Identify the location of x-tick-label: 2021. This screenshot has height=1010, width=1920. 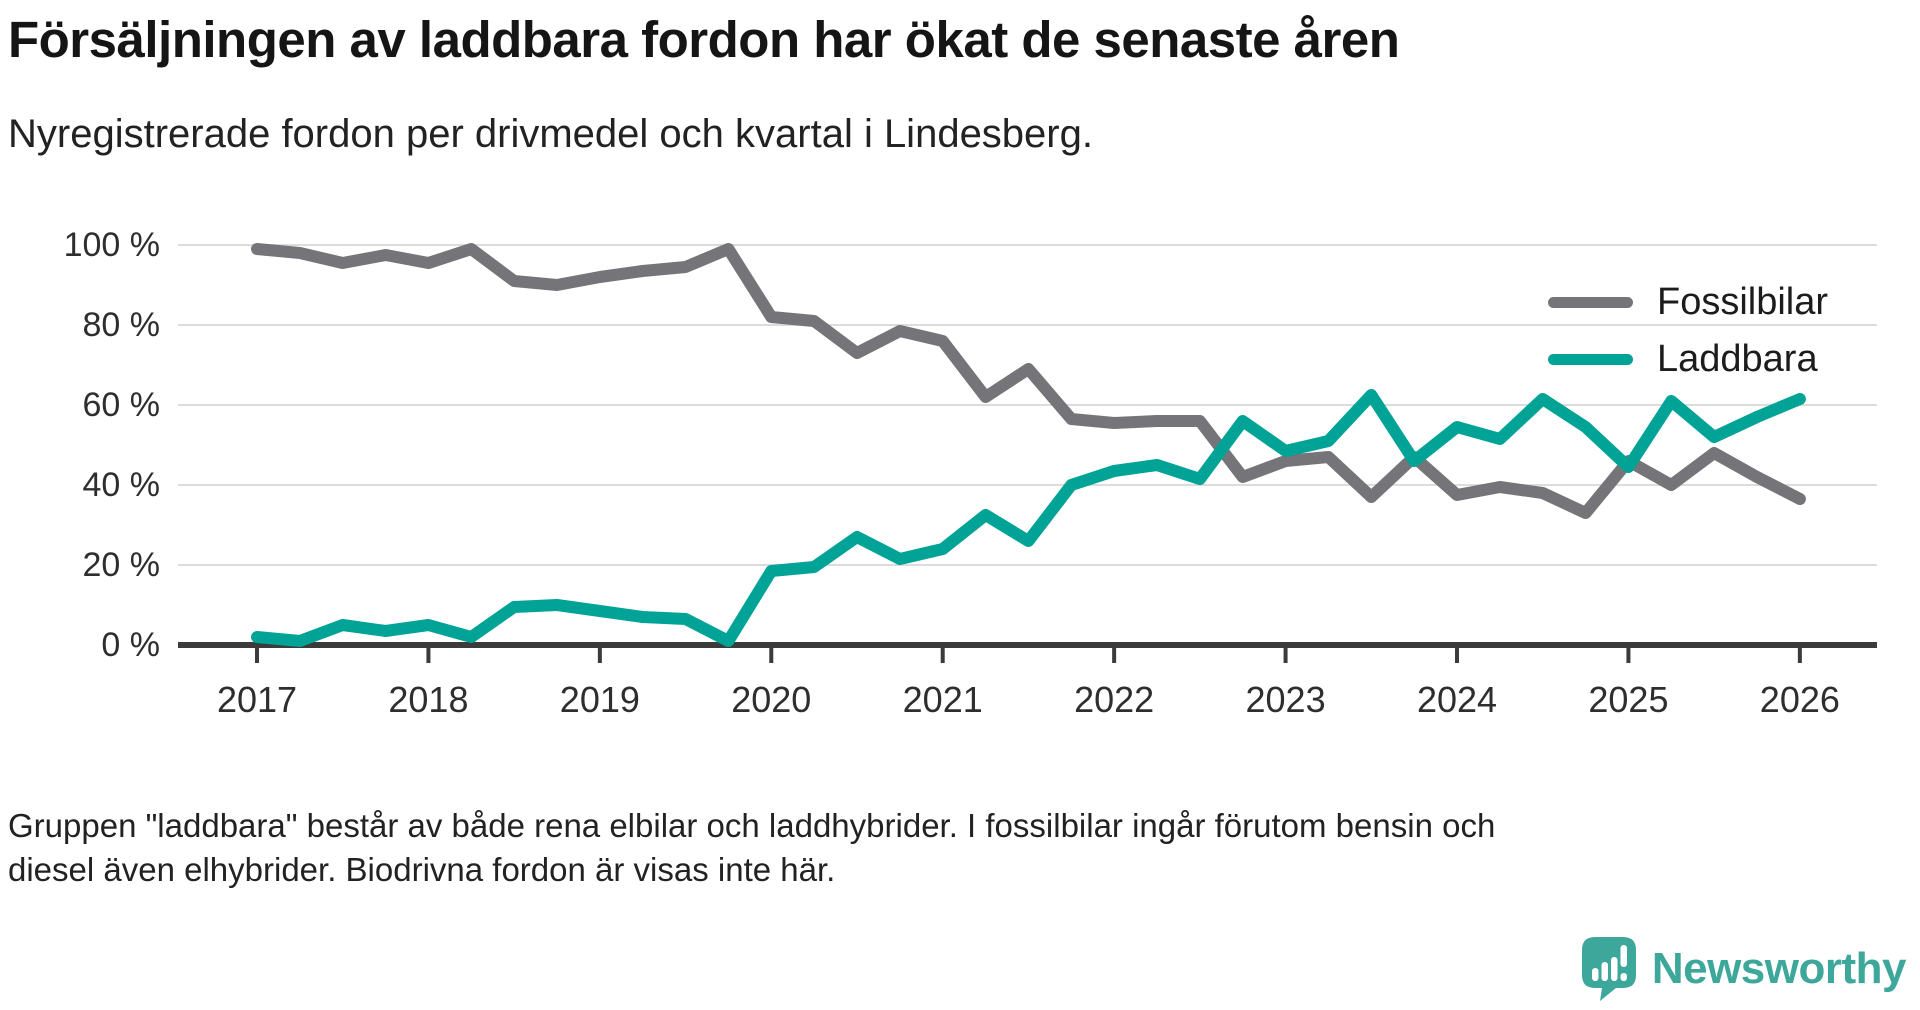
(942, 699).